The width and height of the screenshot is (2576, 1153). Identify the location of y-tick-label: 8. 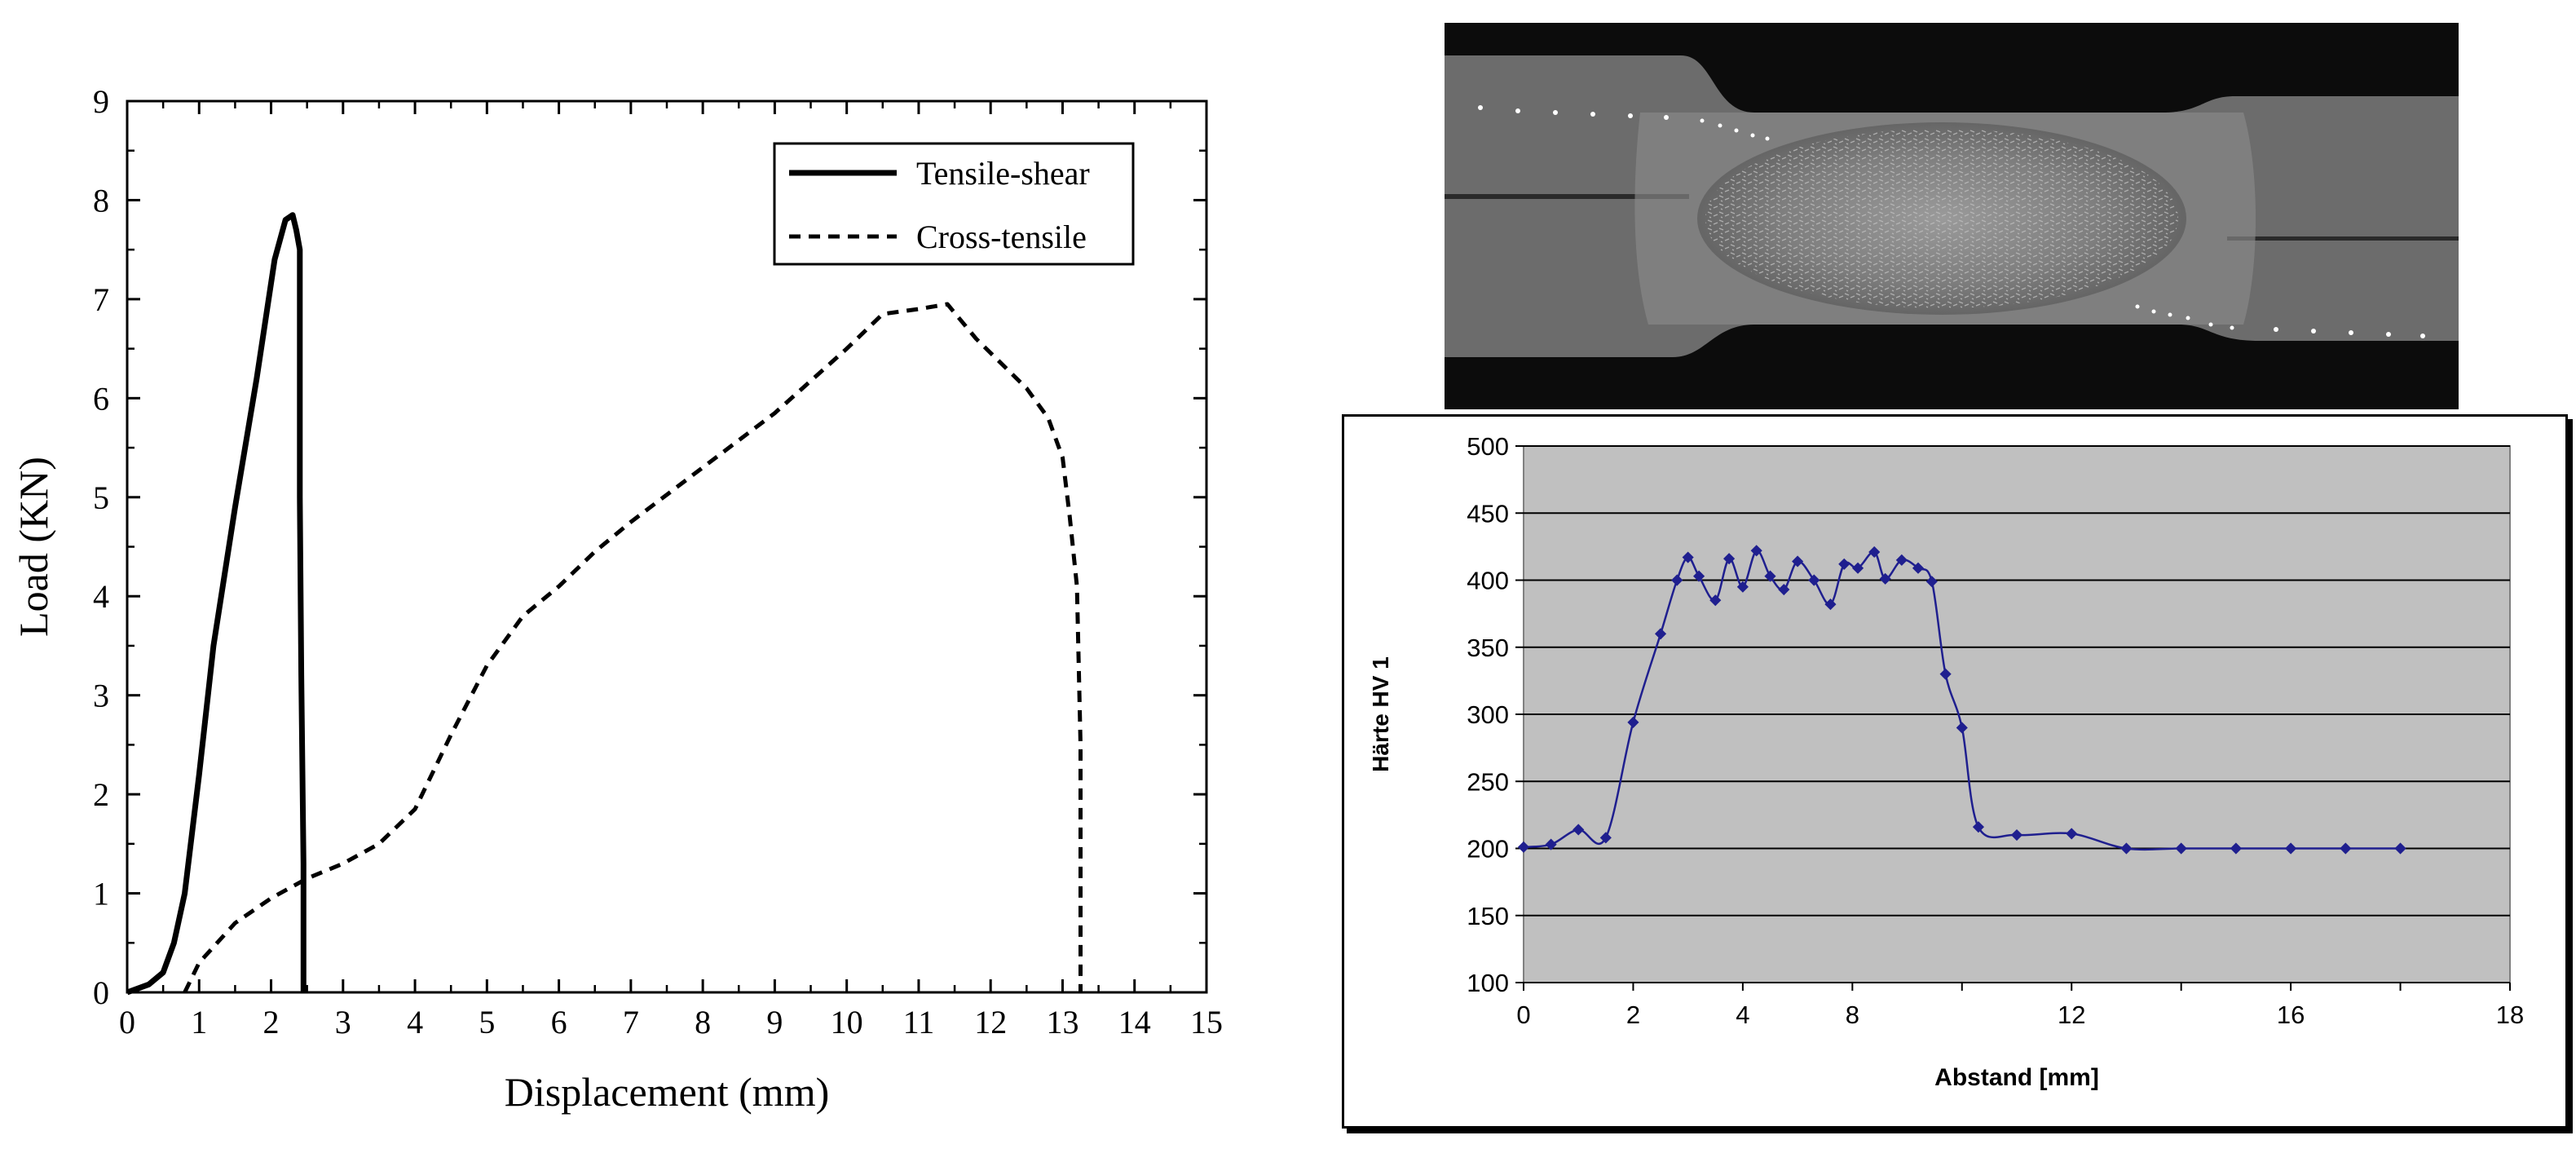
(101, 200).